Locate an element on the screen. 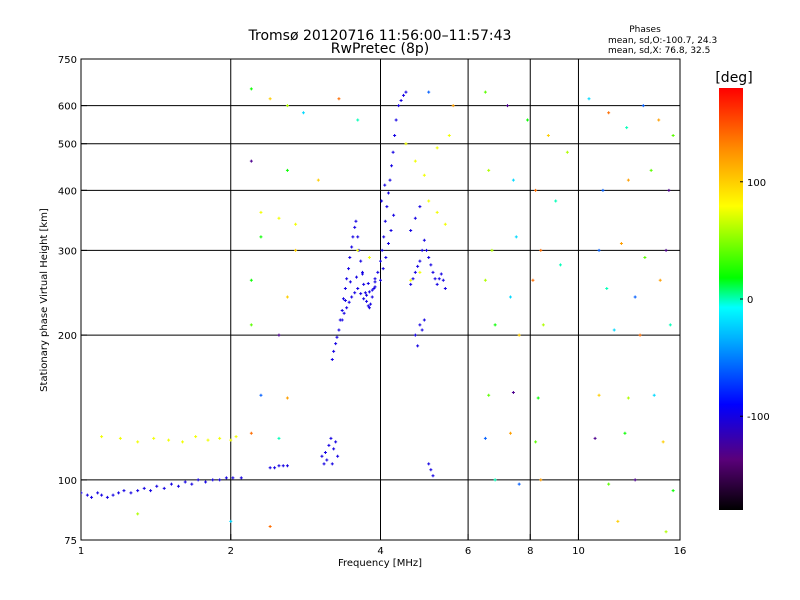  x-tick-label: 2 is located at coordinates (231, 551).